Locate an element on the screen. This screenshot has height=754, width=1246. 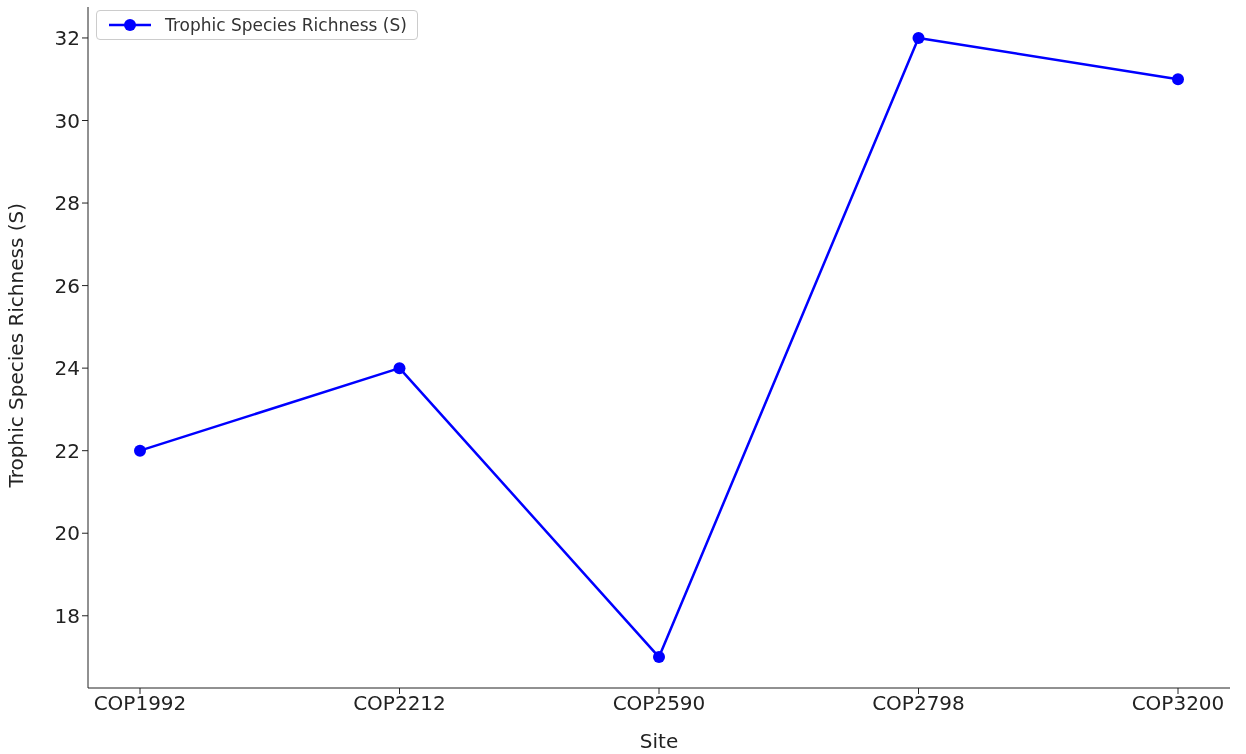
y-tick-label: 28 is located at coordinates (67, 203).